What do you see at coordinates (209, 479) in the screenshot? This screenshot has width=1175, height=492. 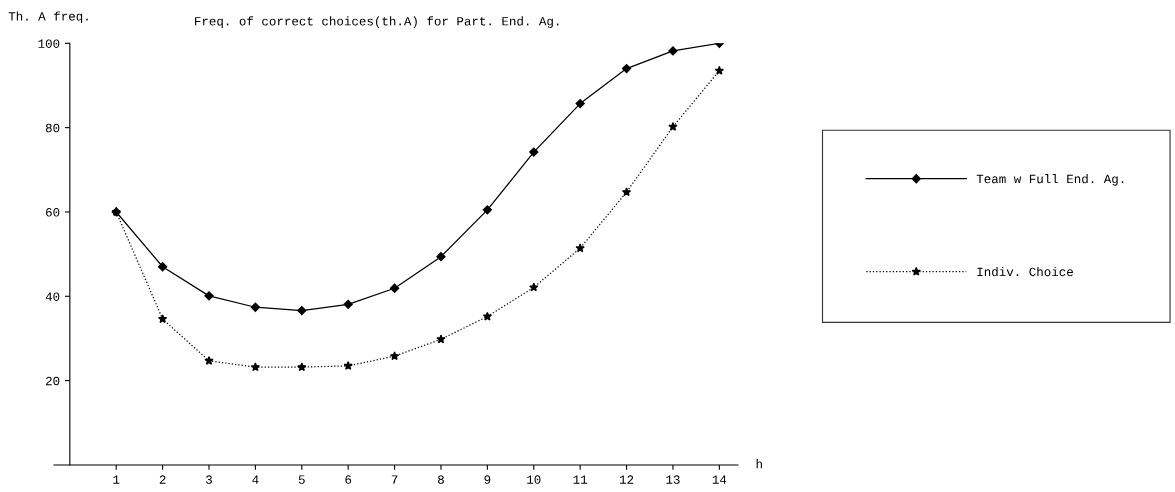 I see `x-tick-label: 3` at bounding box center [209, 479].